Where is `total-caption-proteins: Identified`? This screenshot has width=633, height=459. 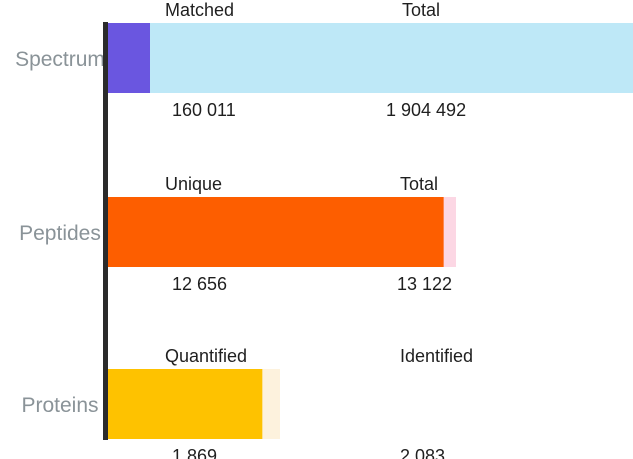 total-caption-proteins: Identified is located at coordinates (436, 356).